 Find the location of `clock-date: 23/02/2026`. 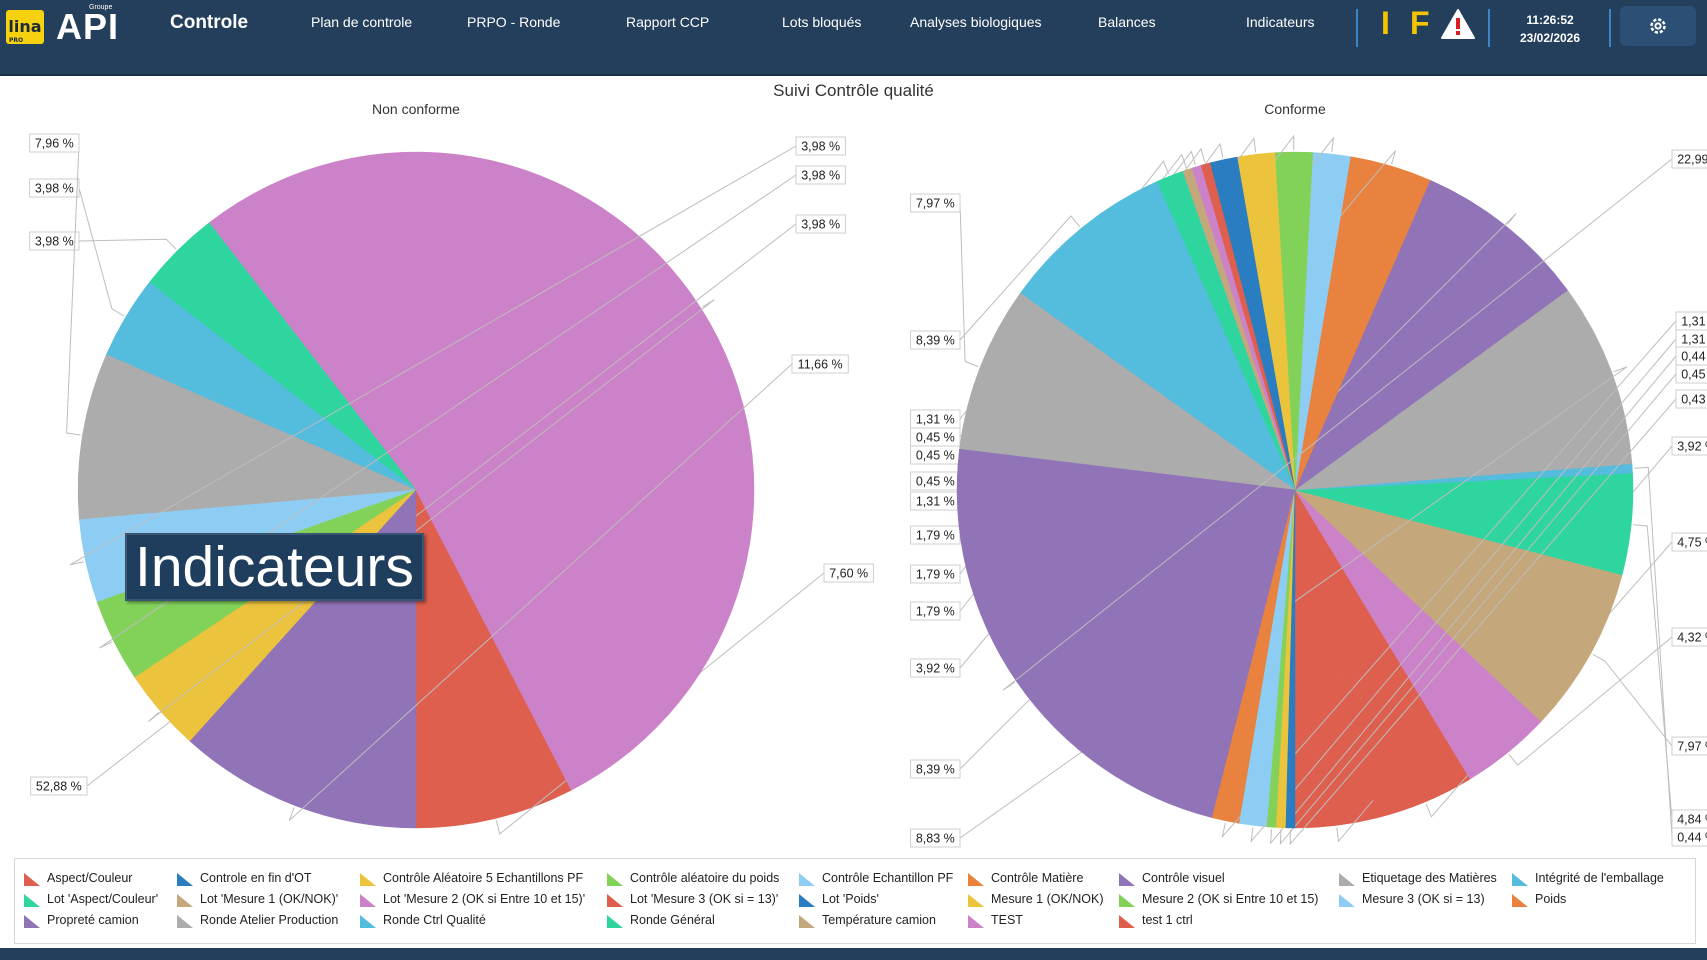

clock-date: 23/02/2026 is located at coordinates (1550, 38).